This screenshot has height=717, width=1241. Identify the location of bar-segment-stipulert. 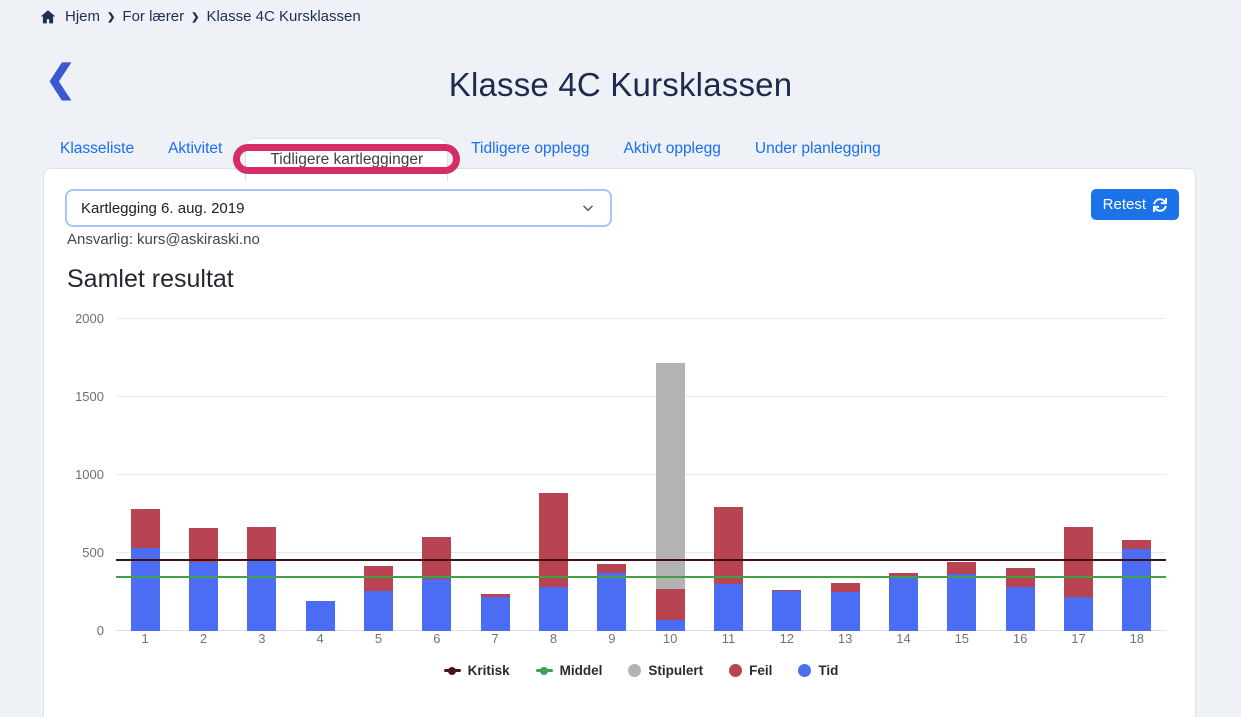
(670, 475).